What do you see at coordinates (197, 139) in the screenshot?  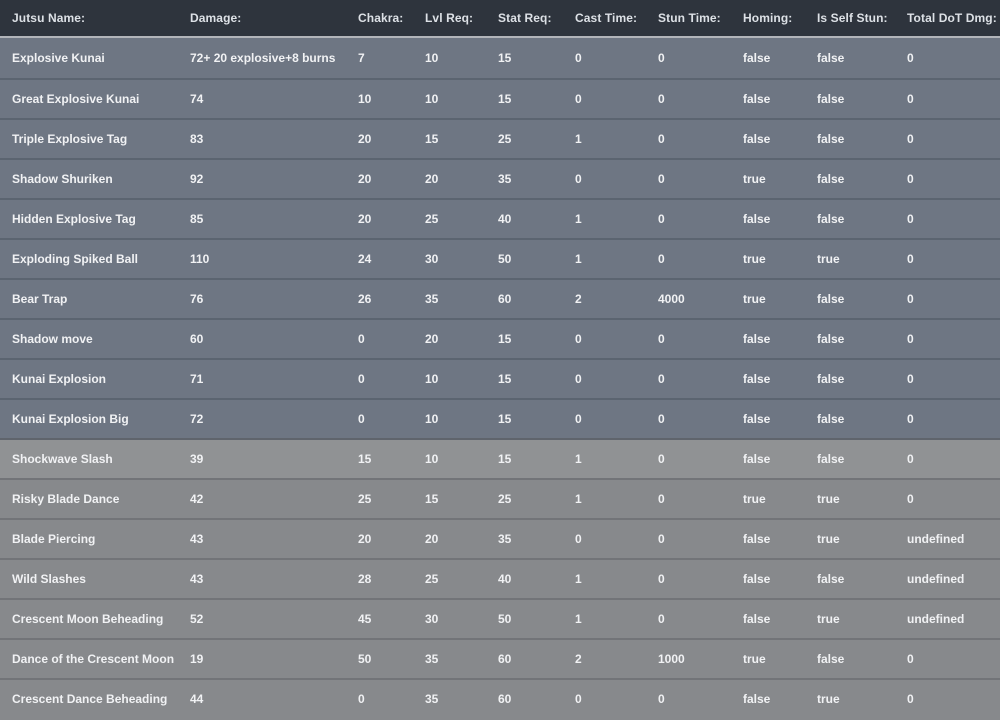 I see `cell-damage: 83` at bounding box center [197, 139].